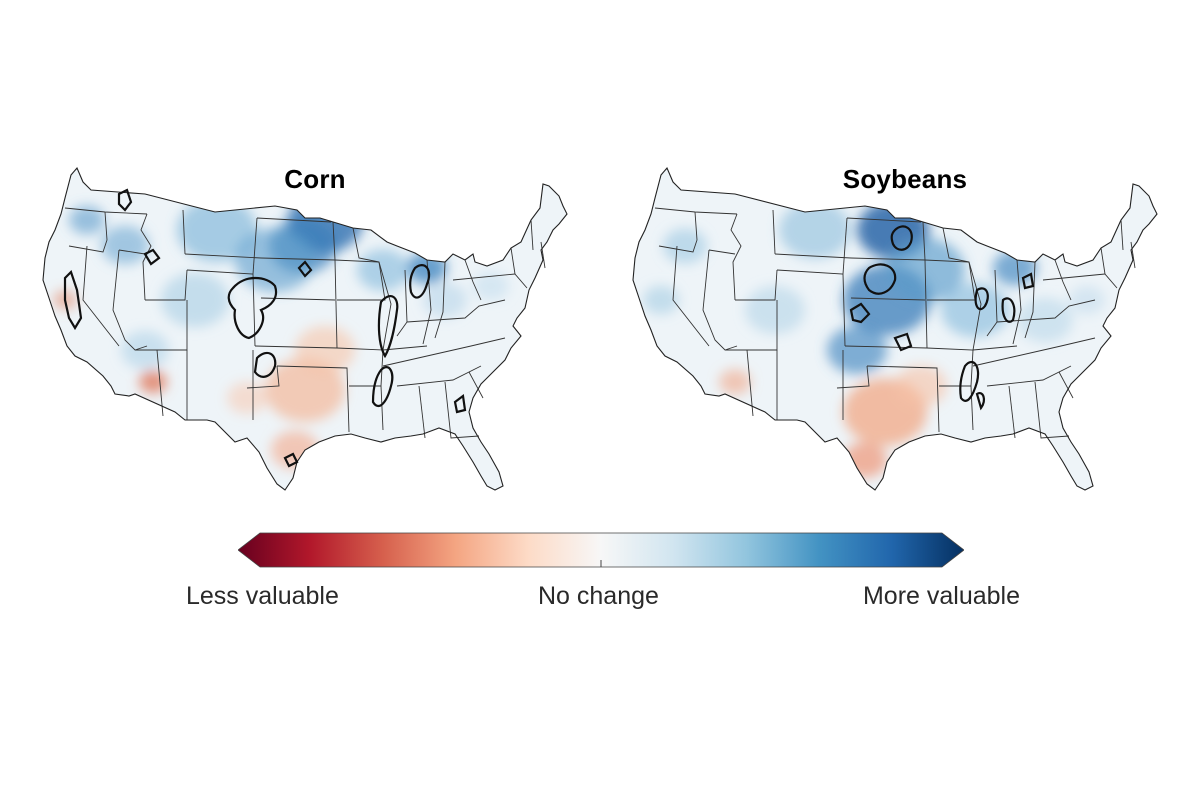 This screenshot has height=800, width=1200. Describe the element at coordinates (601, 550) in the screenshot. I see `colorbar-bar` at that location.